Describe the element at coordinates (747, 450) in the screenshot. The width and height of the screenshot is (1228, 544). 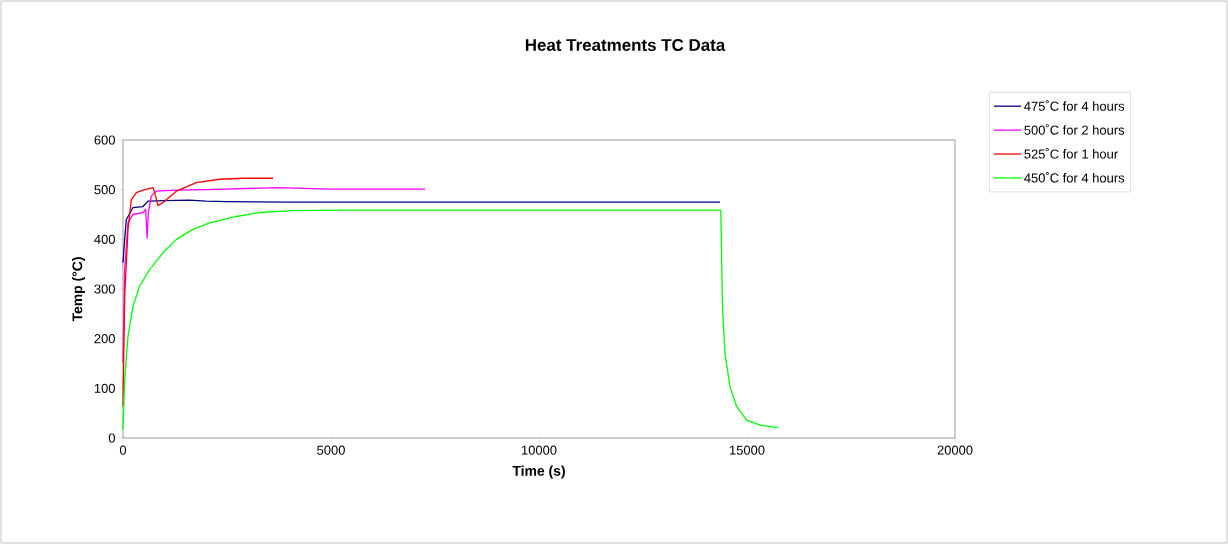
I see `x-tick-label: 15000` at that location.